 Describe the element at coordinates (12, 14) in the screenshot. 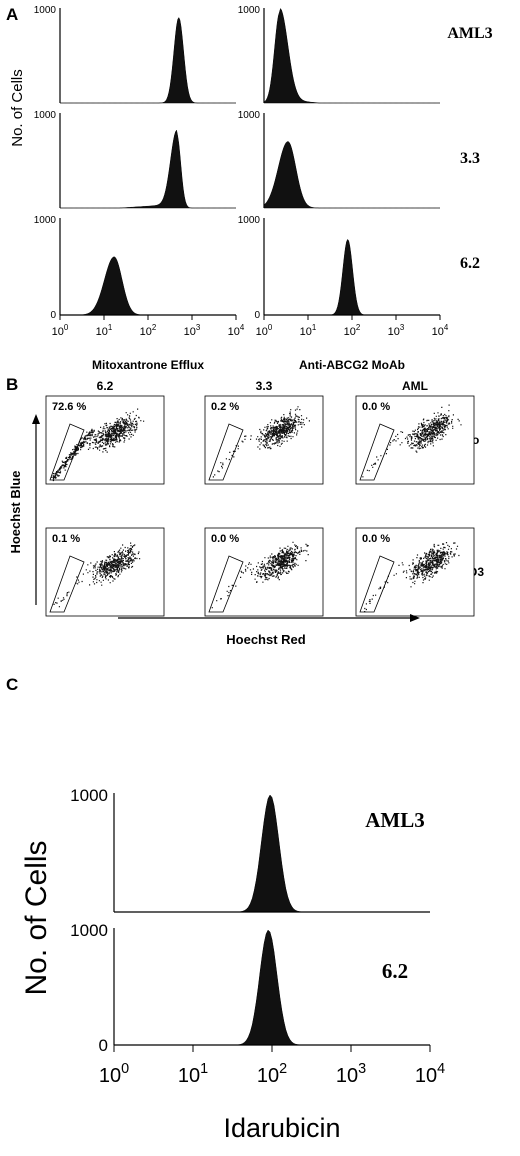

I see `panel-a-letter: A` at that location.